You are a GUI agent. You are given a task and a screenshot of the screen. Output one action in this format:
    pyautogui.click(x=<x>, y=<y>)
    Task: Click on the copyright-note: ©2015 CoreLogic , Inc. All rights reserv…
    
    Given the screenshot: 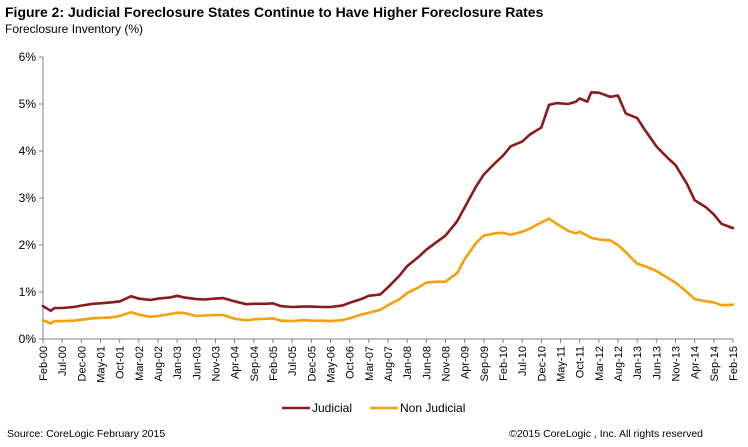 What is the action you would take?
    pyautogui.click(x=606, y=434)
    